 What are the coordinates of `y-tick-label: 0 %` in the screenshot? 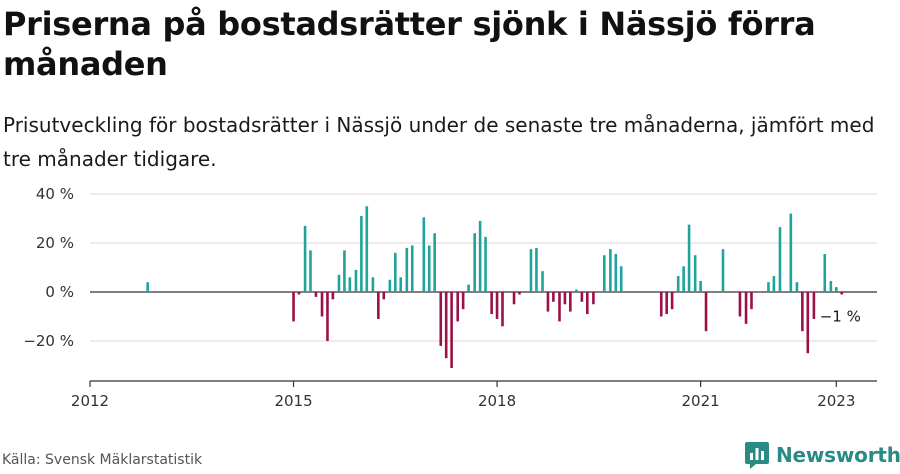 It's located at (59, 292).